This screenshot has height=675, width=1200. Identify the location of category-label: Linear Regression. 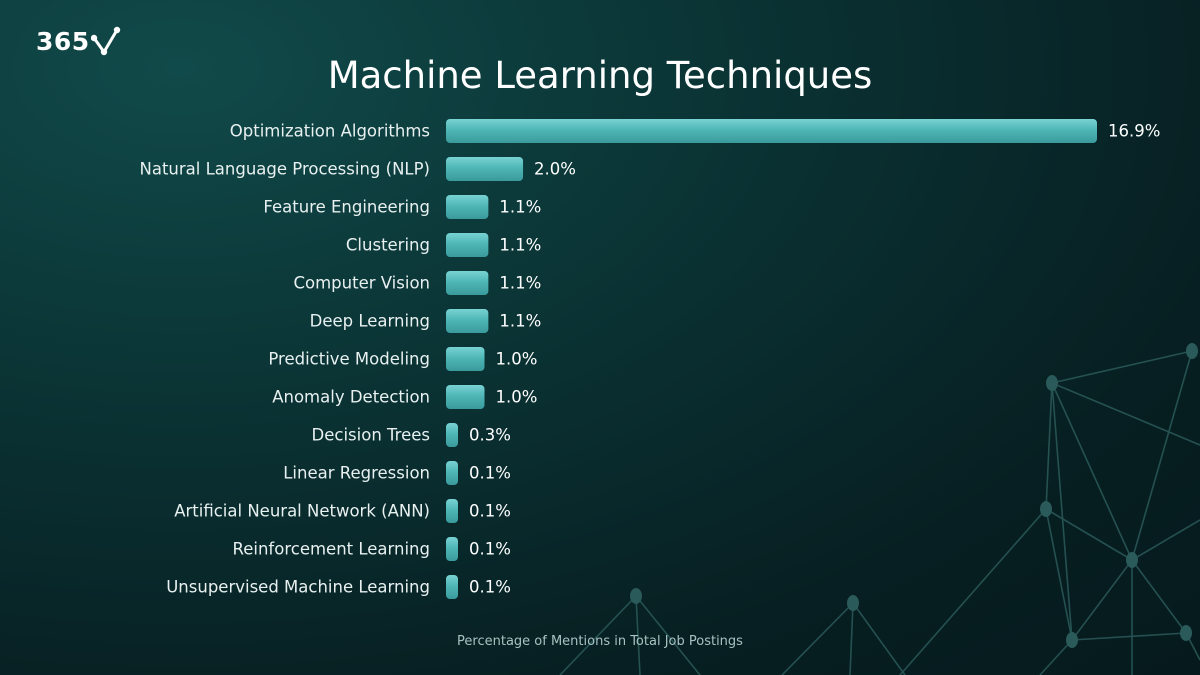
(356, 473).